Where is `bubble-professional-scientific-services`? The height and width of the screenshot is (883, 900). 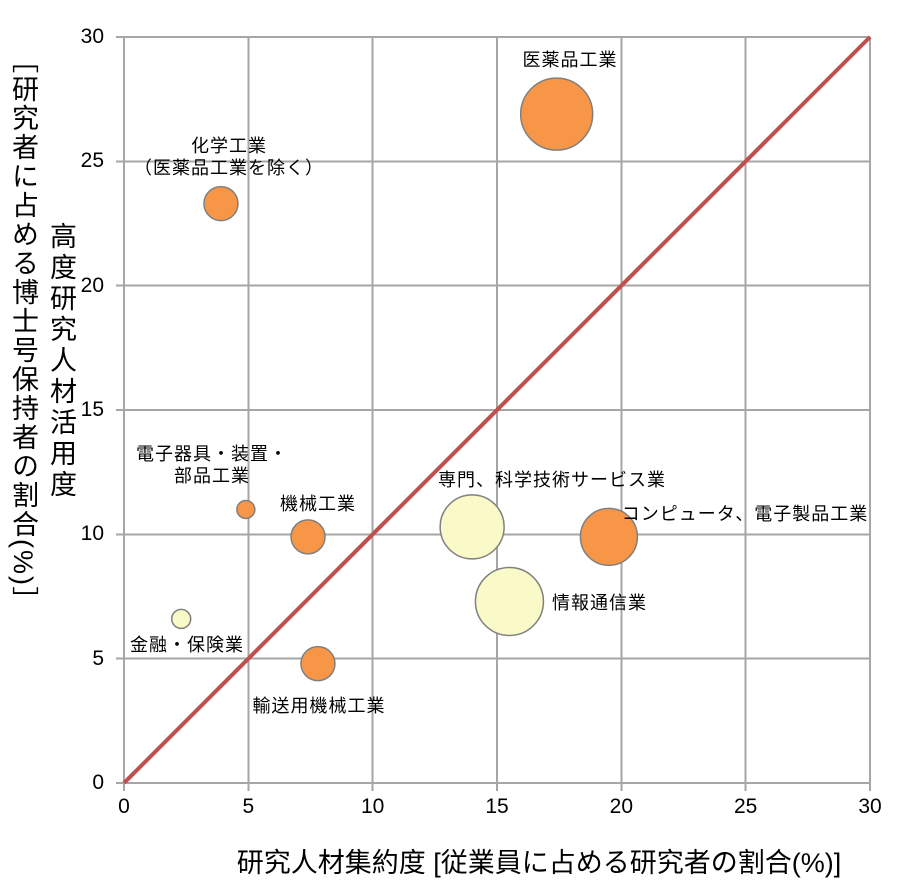 bubble-professional-scientific-services is located at coordinates (472, 527).